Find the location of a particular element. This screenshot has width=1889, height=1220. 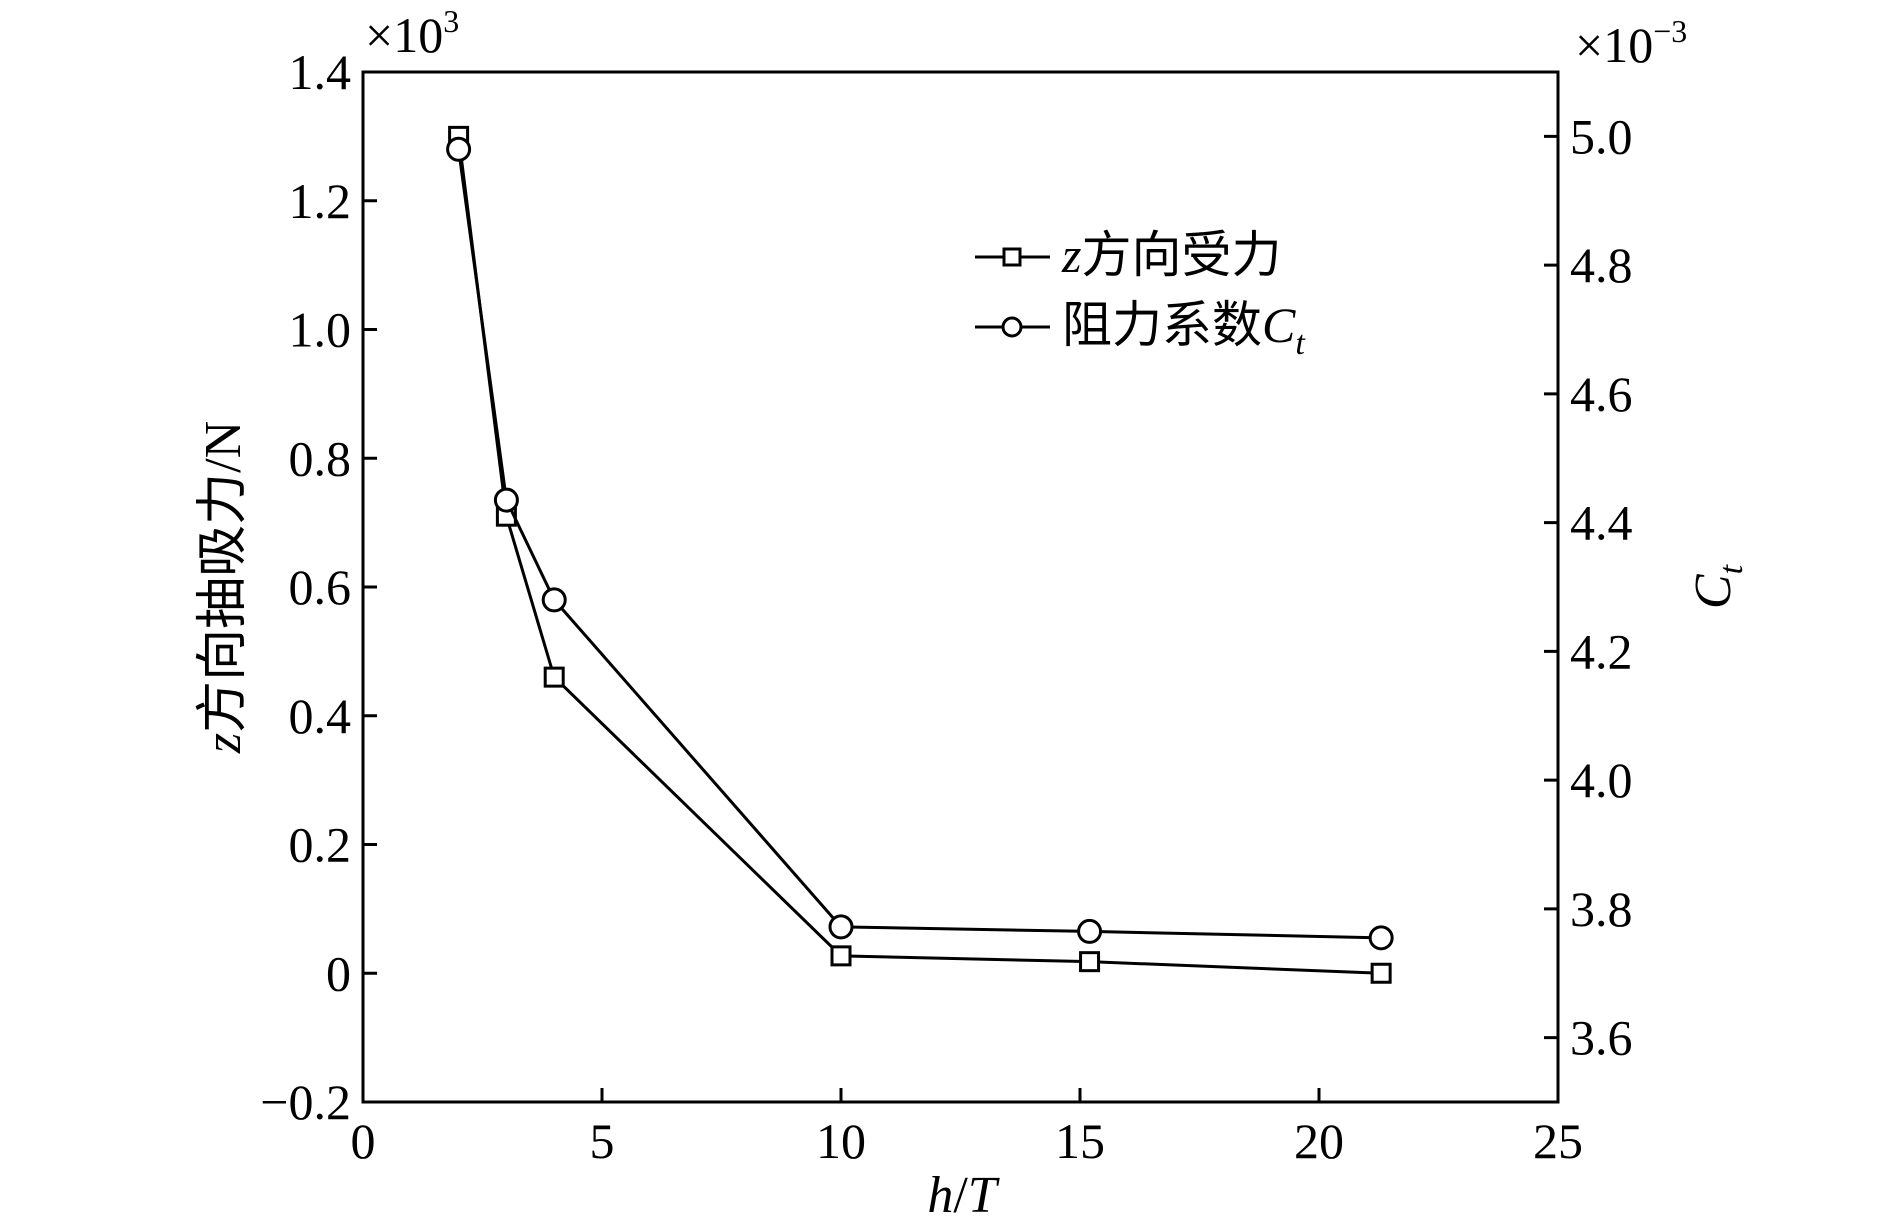

left-tick-label: 0.2 is located at coordinates (320, 845).